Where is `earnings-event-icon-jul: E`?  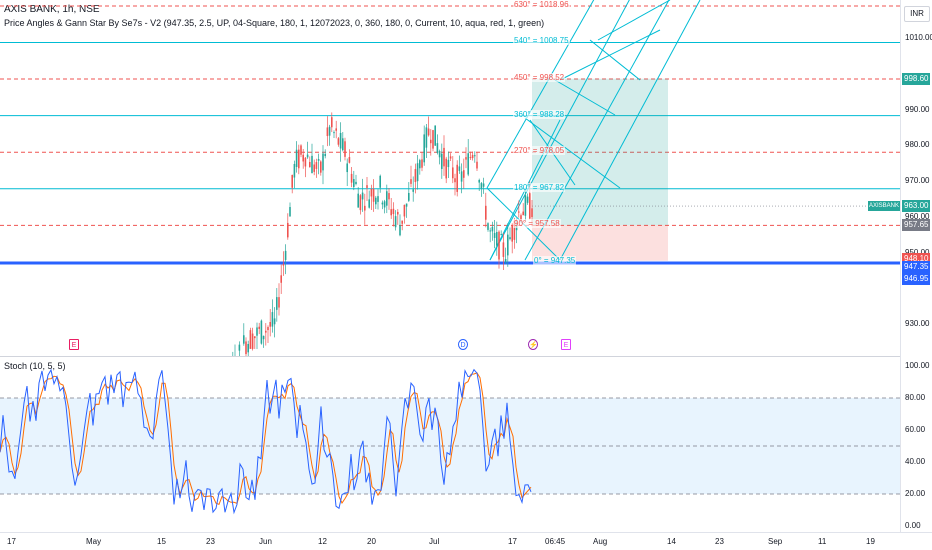 earnings-event-icon-jul: E is located at coordinates (566, 344).